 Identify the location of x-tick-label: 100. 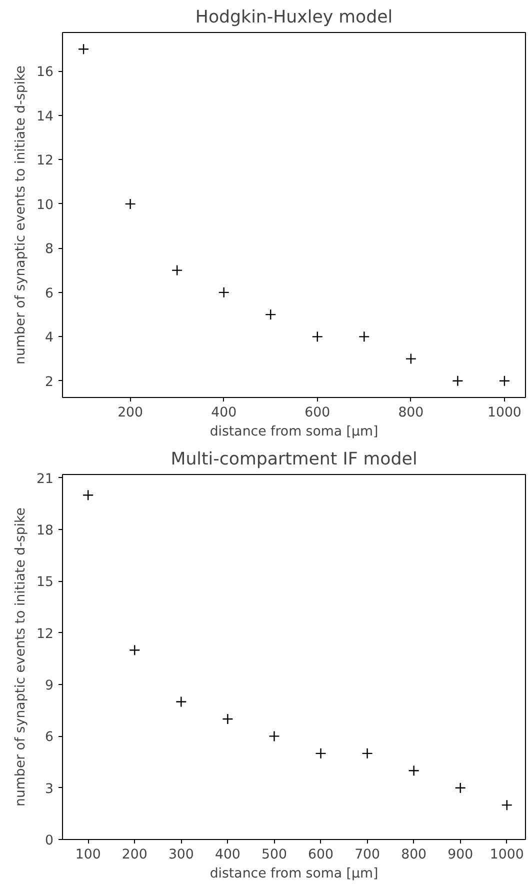
(88, 855).